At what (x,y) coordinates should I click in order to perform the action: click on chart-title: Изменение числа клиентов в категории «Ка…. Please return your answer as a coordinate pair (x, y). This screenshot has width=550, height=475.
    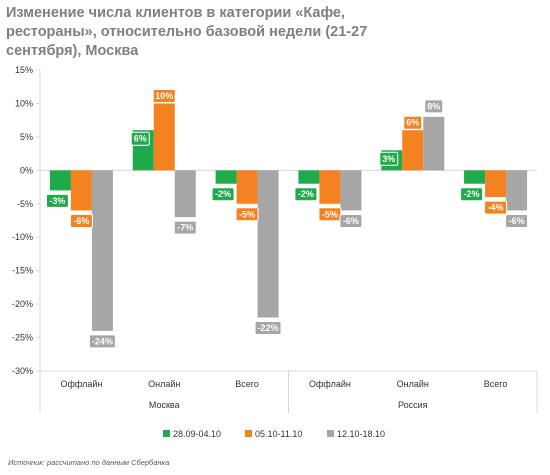
    Looking at the image, I should click on (187, 32).